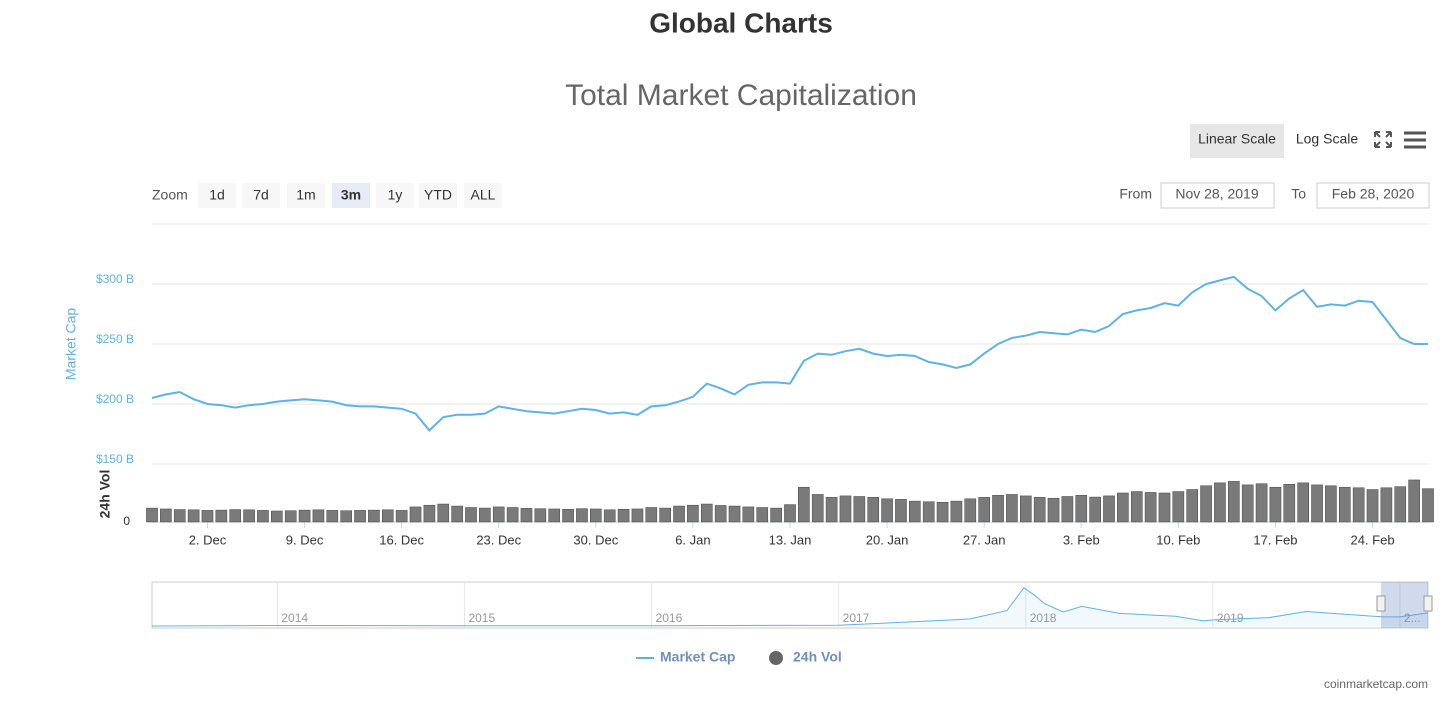  Describe the element at coordinates (1404, 605) in the screenshot. I see `navigator-selection` at that location.